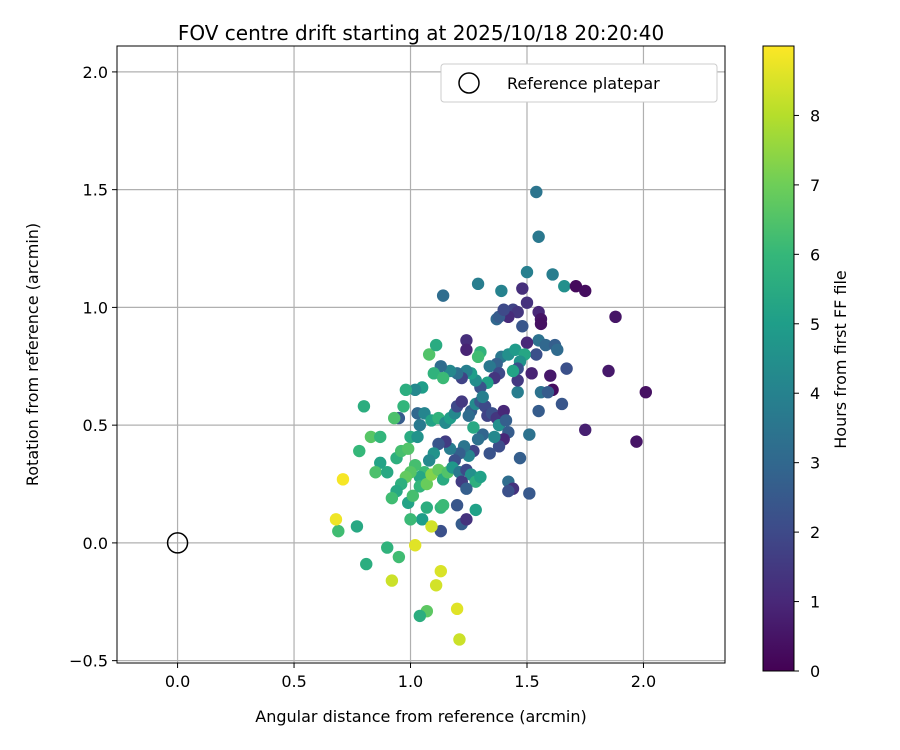 Image resolution: width=900 pixels, height=750 pixels. I want to click on reference-marker, so click(177, 543).